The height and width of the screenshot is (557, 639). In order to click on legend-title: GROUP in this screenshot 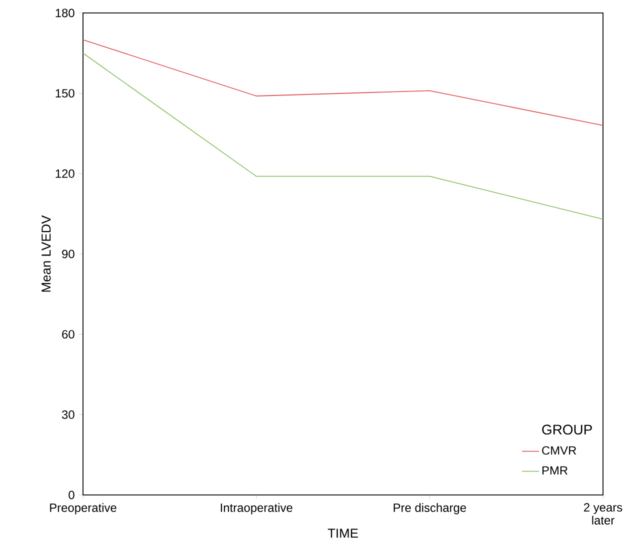, I will do `click(567, 429)`.